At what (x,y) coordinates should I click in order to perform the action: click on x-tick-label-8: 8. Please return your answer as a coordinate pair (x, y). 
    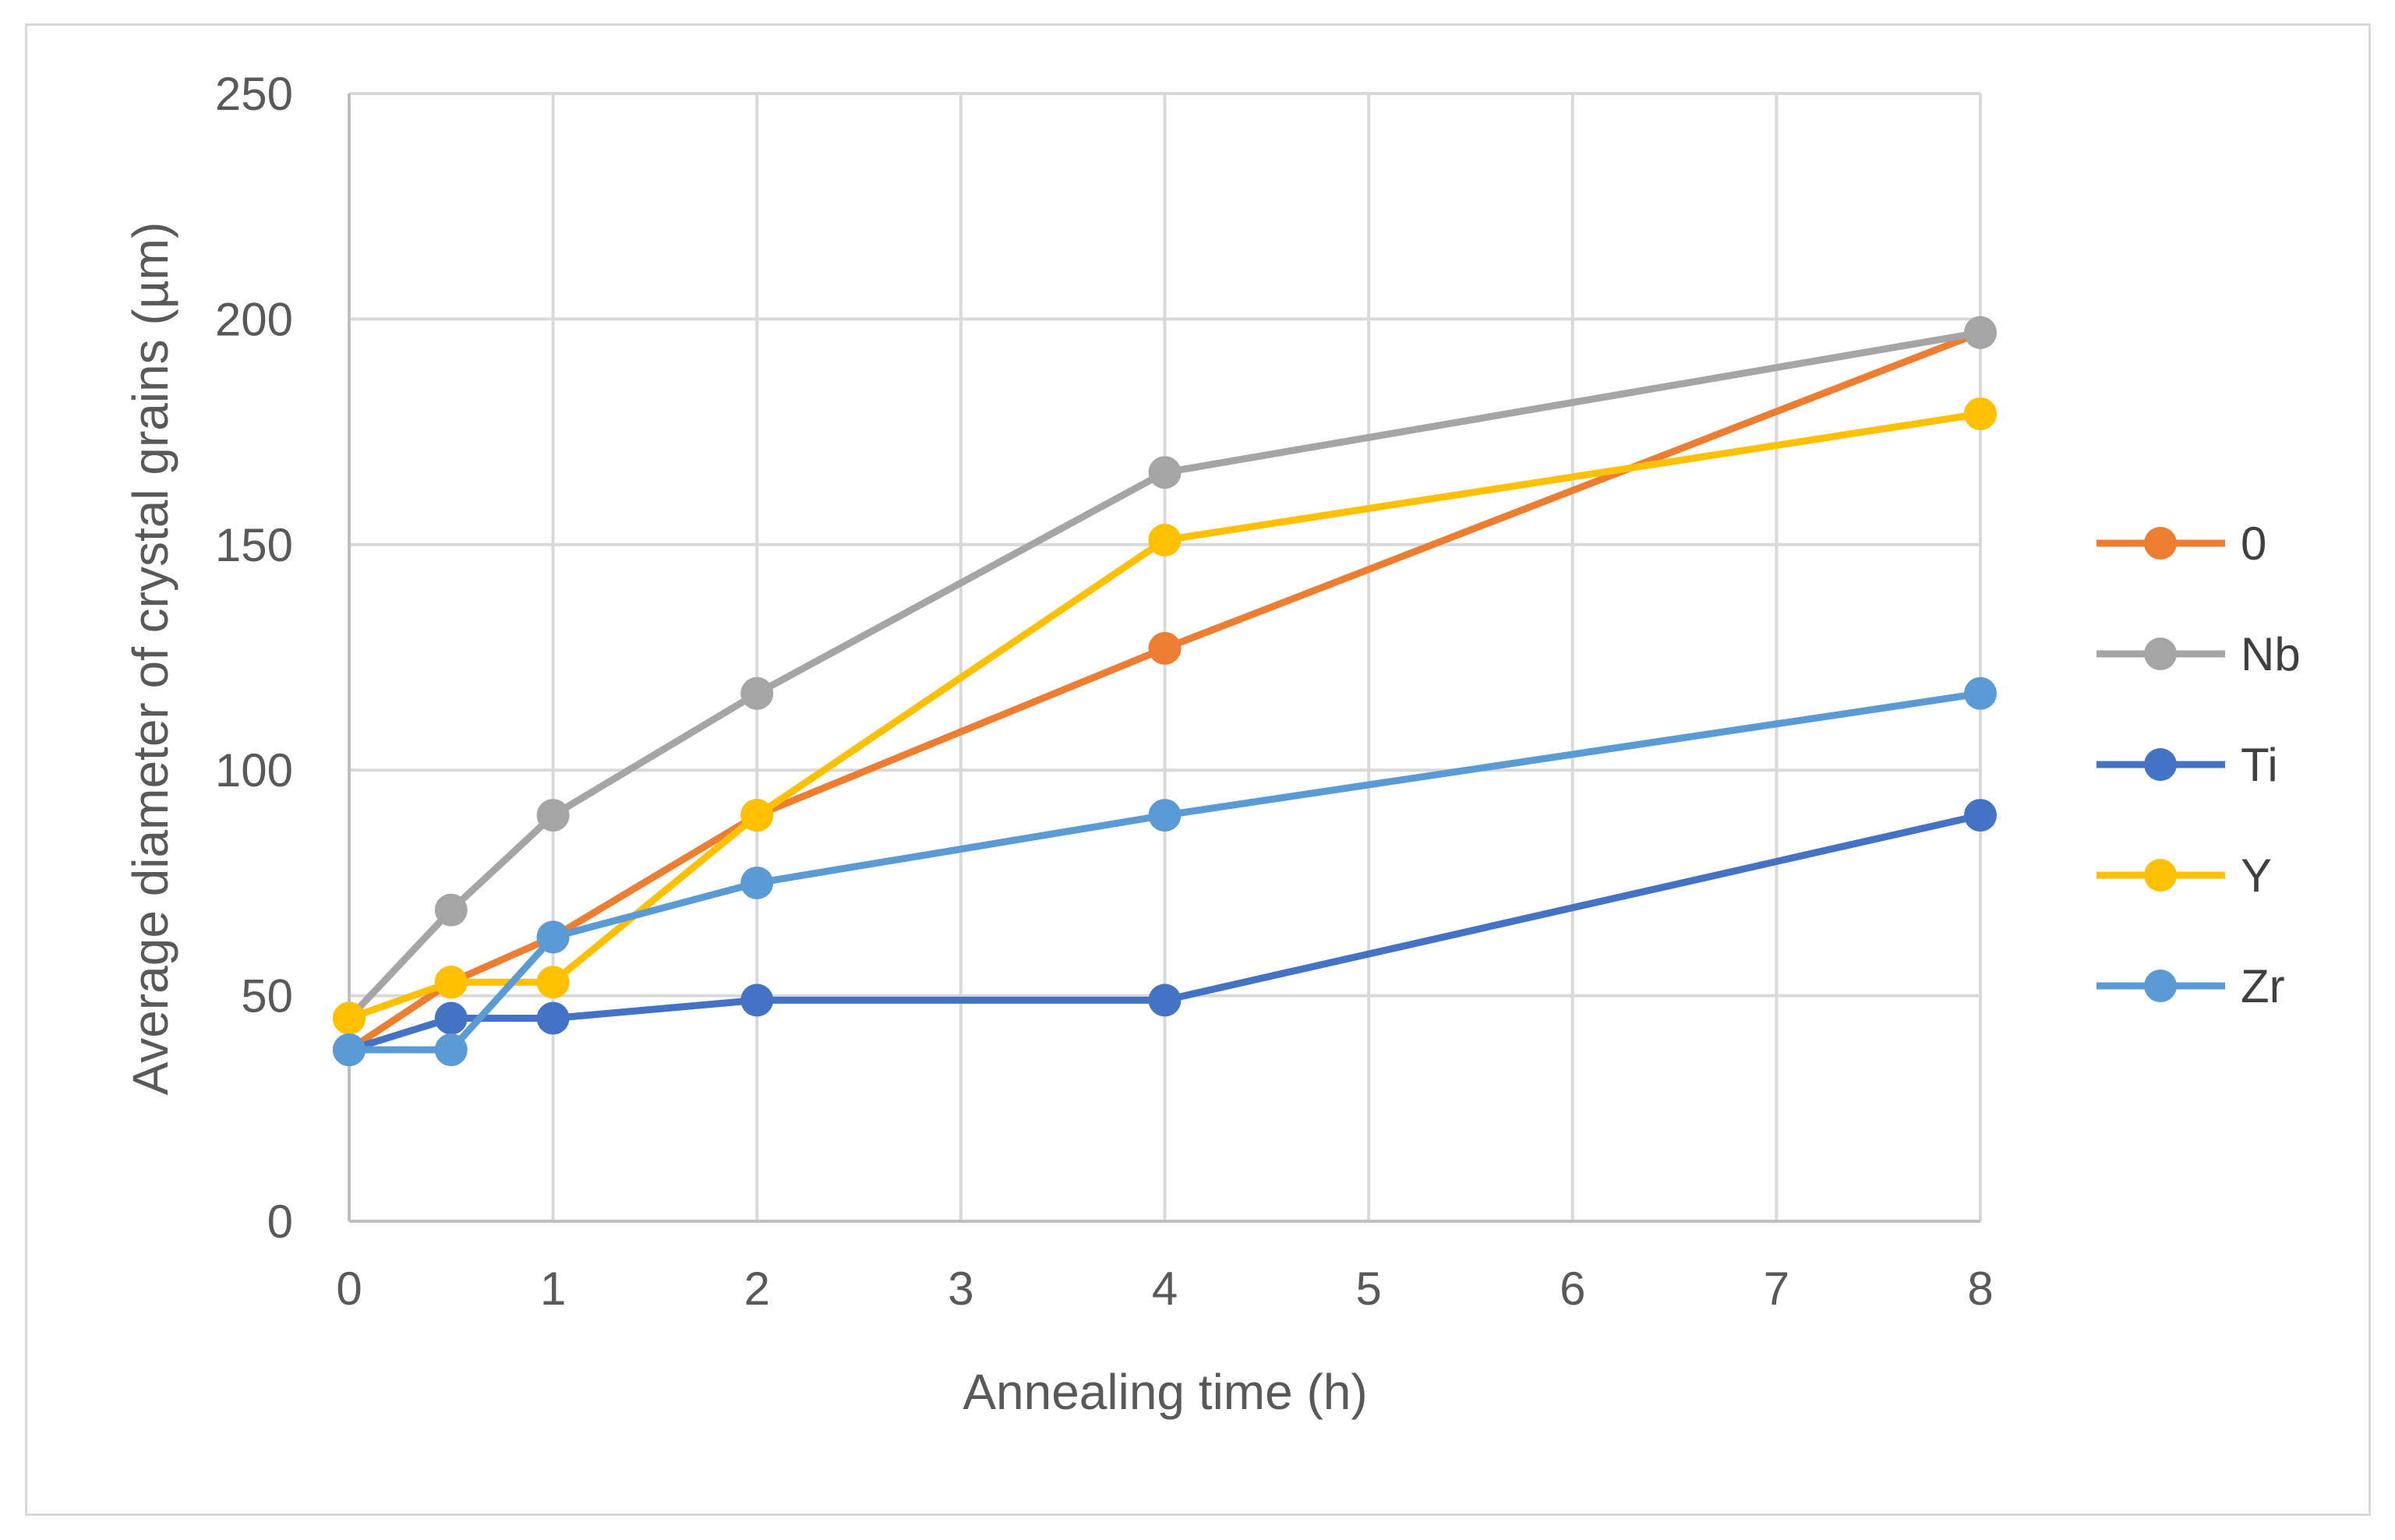
    Looking at the image, I should click on (1980, 1289).